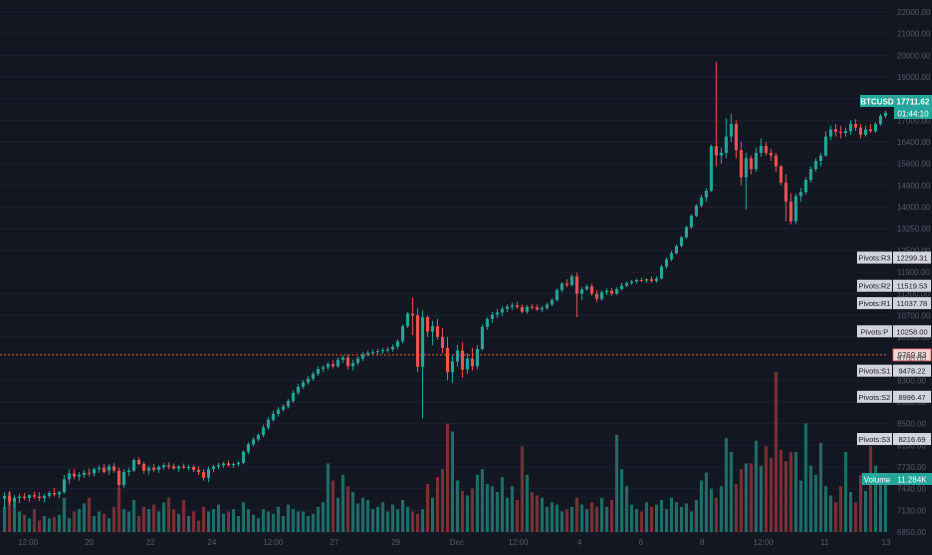 Image resolution: width=932 pixels, height=555 pixels. Describe the element at coordinates (914, 55) in the screenshot. I see `price-tick-label: 20000.00` at that location.